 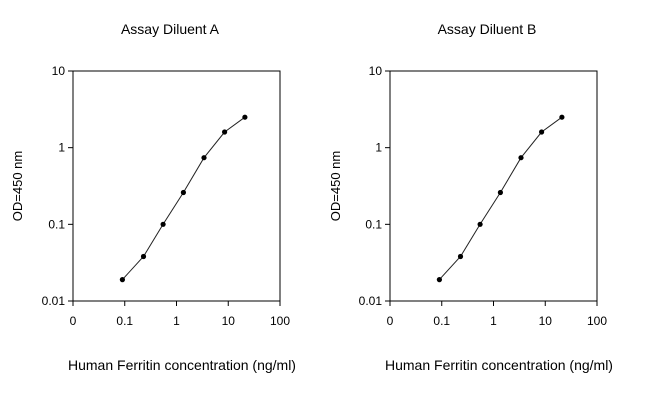 What do you see at coordinates (170, 29) in the screenshot?
I see `chart-title: Assay Diluent A` at bounding box center [170, 29].